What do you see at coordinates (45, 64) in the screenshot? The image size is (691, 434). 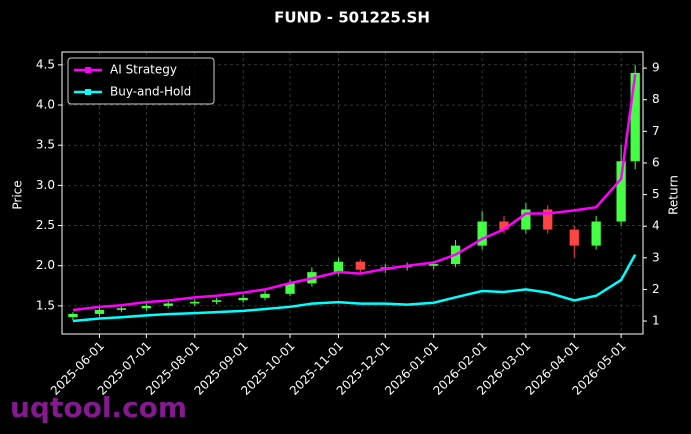 I see `y-tick-label: 4.5` at bounding box center [45, 64].